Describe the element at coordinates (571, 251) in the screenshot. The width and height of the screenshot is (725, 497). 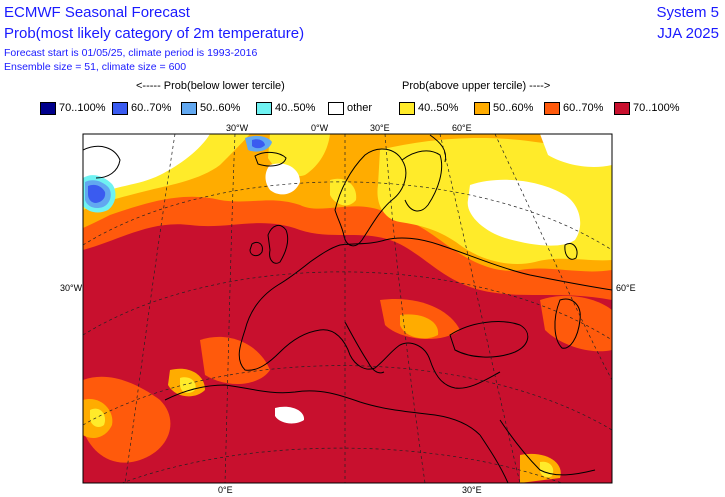
I see `coast-ural-lake` at that location.